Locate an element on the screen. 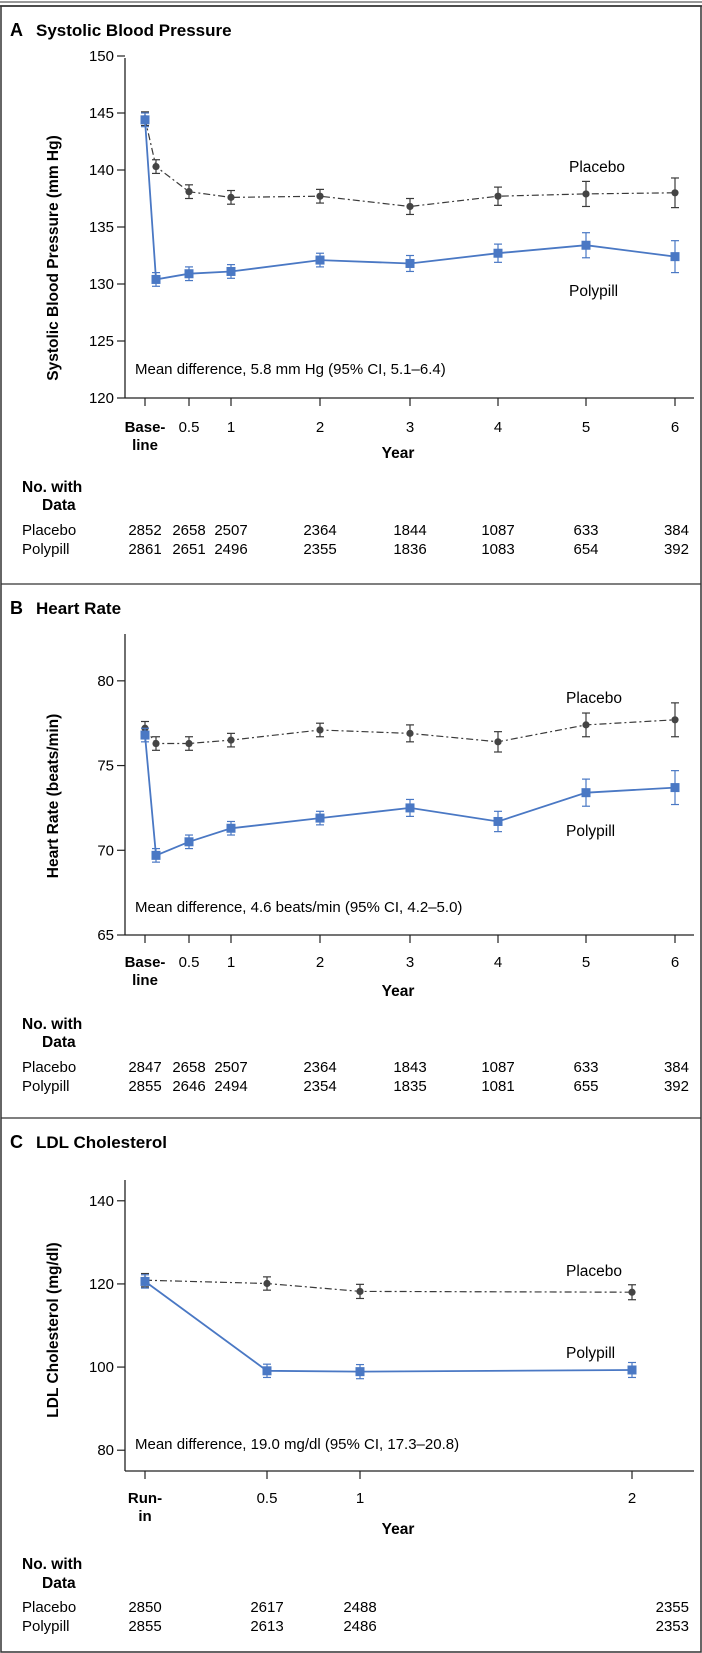  at-risk-cell: 2507 is located at coordinates (230, 530).